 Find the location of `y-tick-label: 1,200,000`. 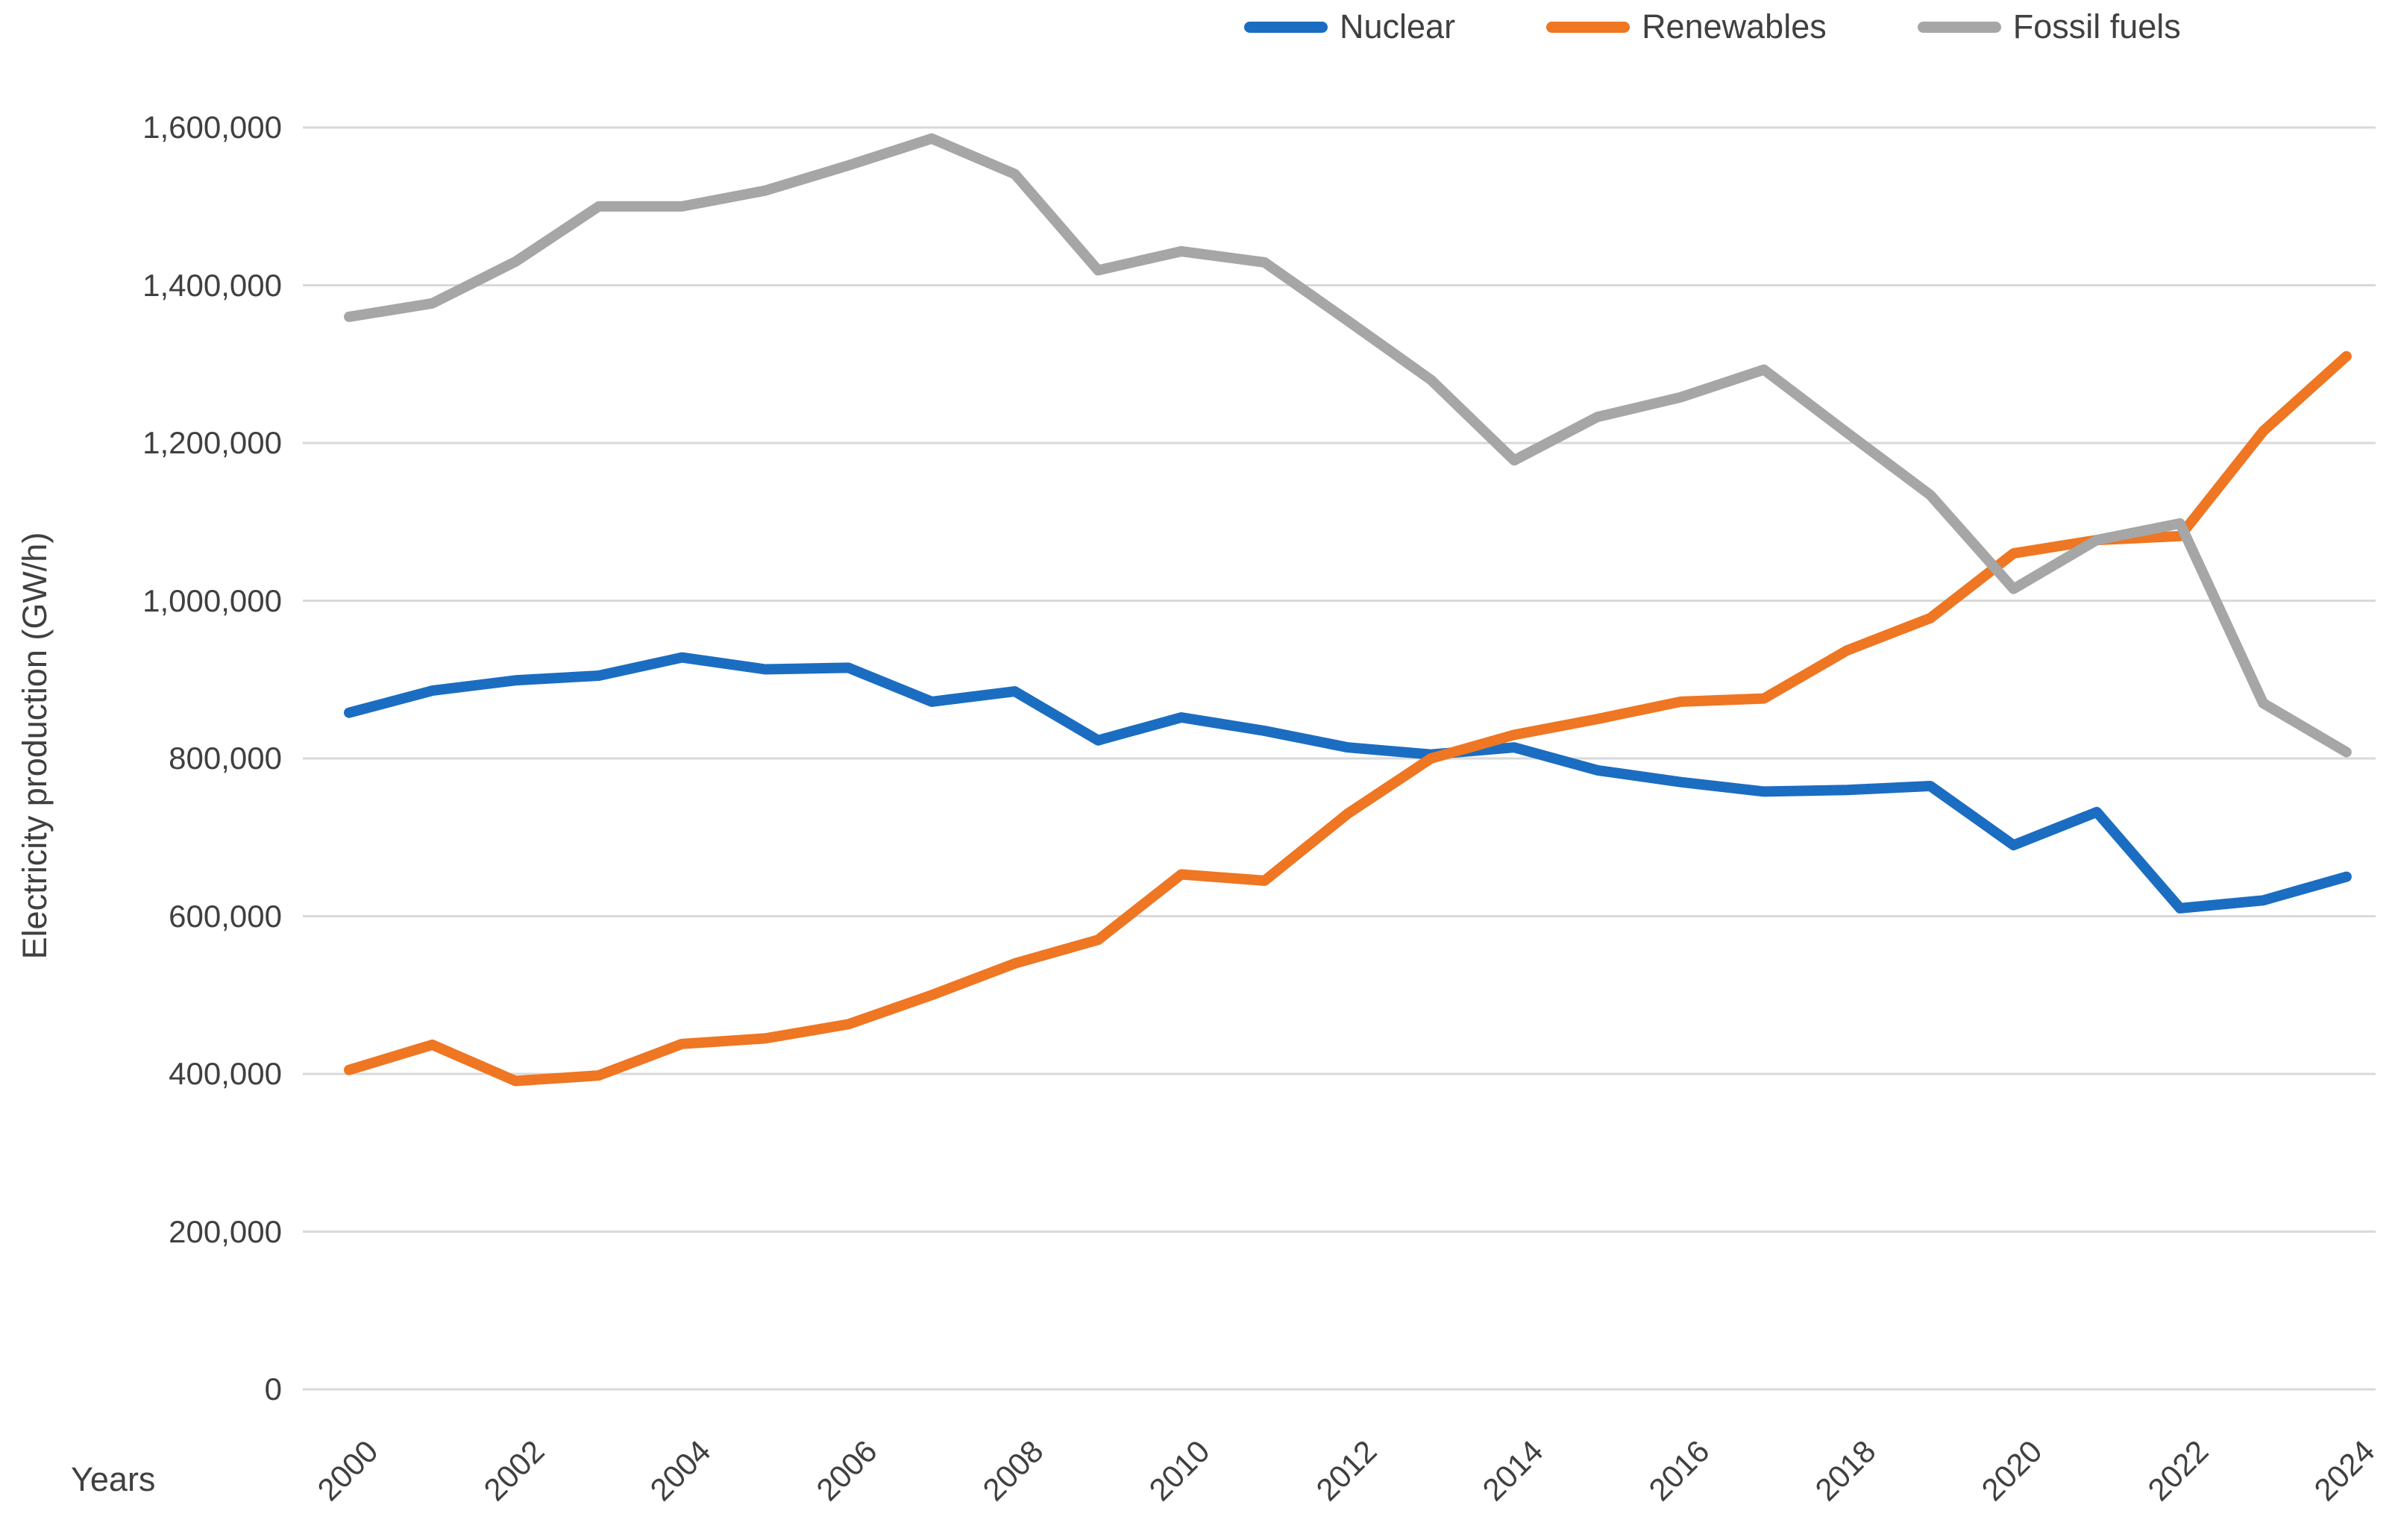

y-tick-label: 1,200,000 is located at coordinates (212, 442).